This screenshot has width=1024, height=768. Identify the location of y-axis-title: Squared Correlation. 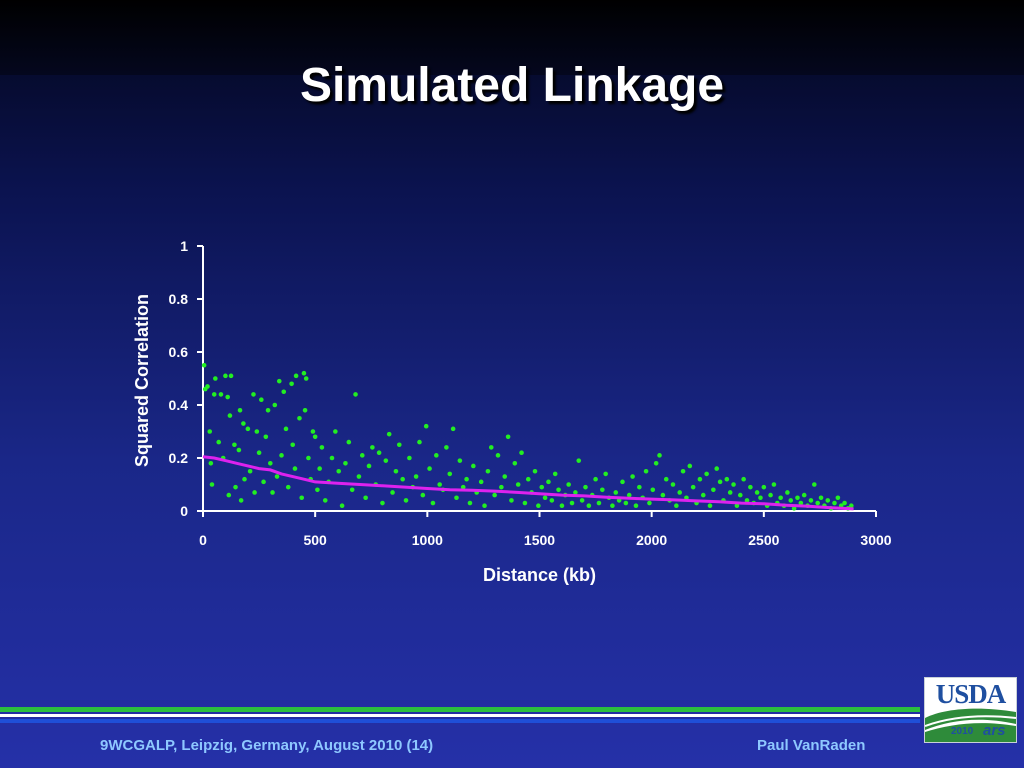
(142, 380).